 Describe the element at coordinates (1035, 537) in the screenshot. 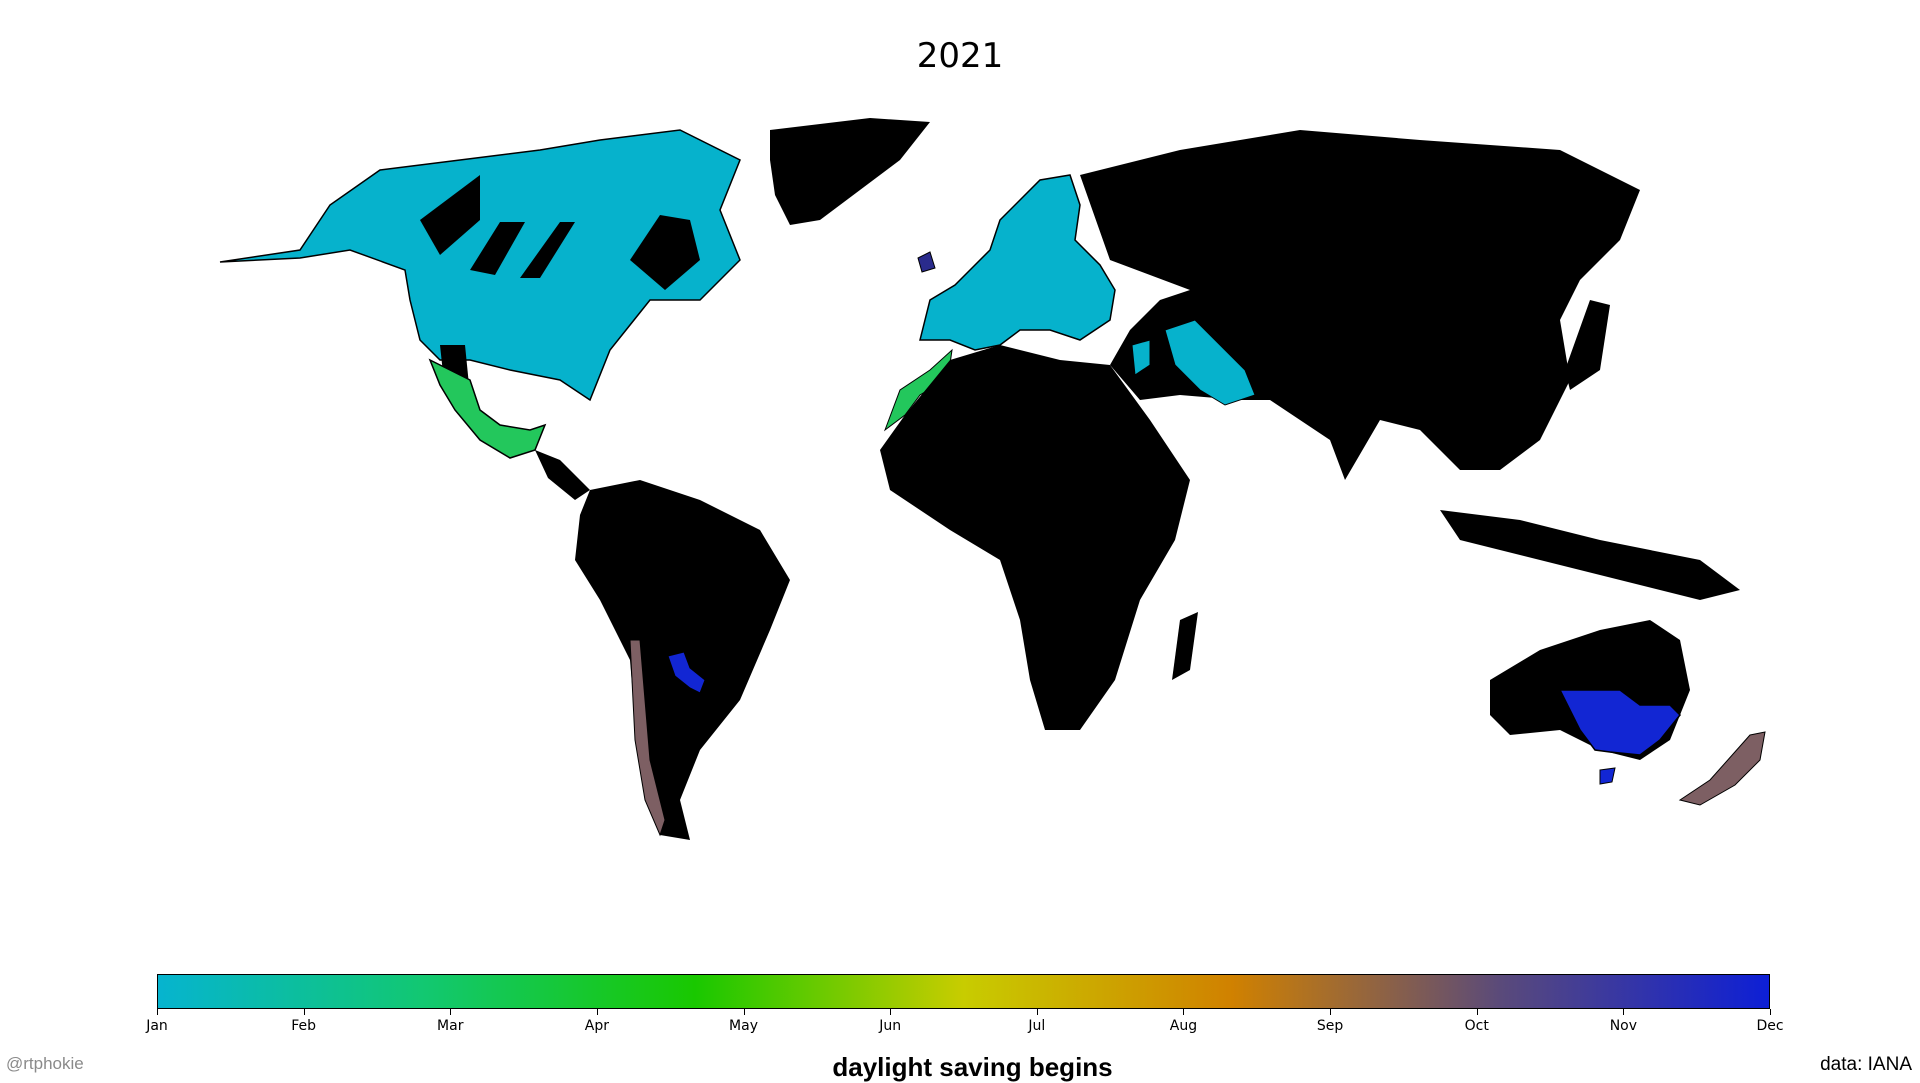

I see `region-africa` at that location.